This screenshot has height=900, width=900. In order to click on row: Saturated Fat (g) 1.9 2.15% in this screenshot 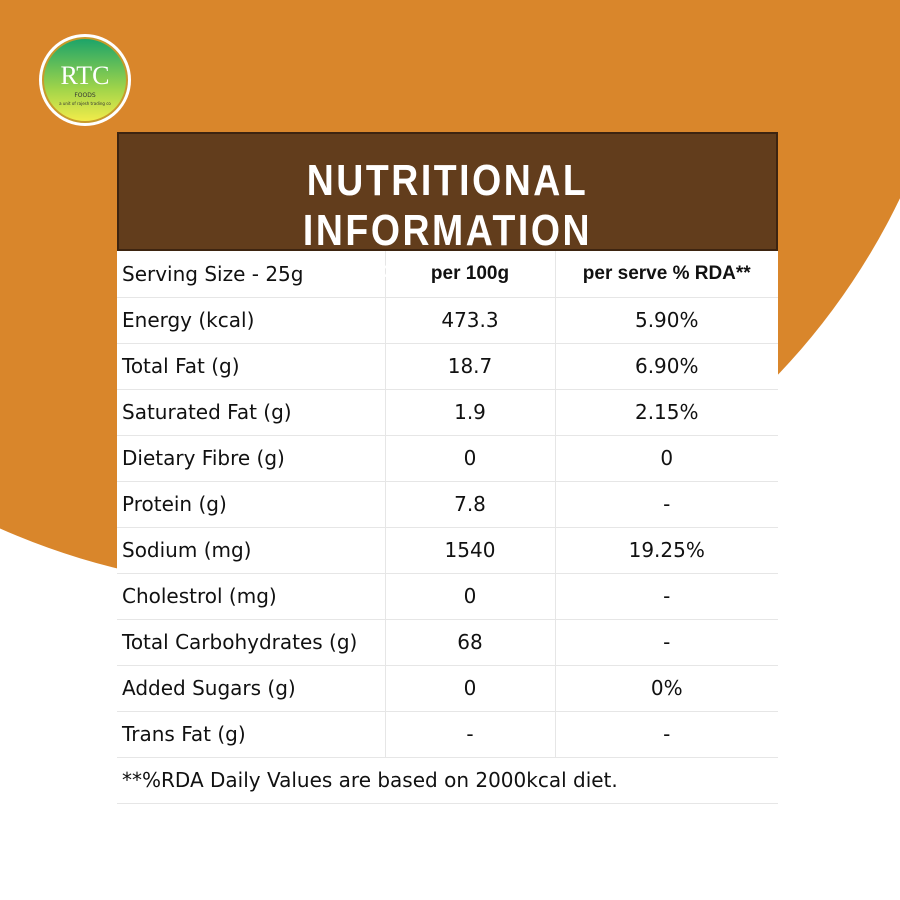, I will do `click(447, 412)`.